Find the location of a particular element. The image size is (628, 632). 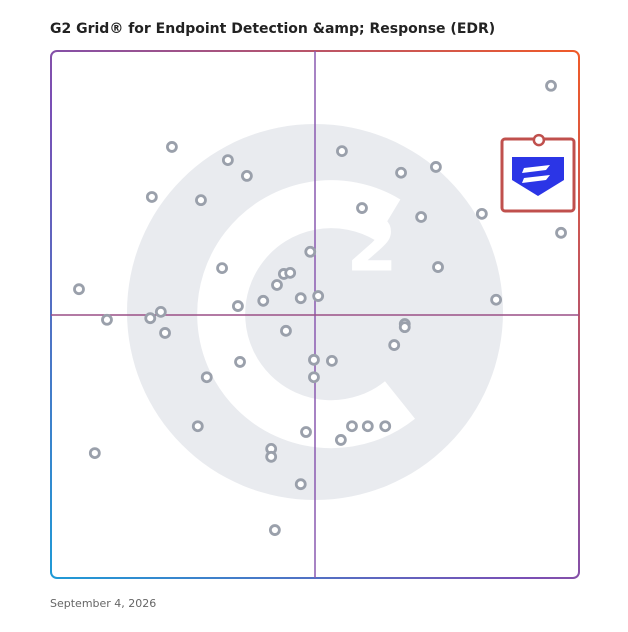

date: September 4, 2026 is located at coordinates (103, 603).